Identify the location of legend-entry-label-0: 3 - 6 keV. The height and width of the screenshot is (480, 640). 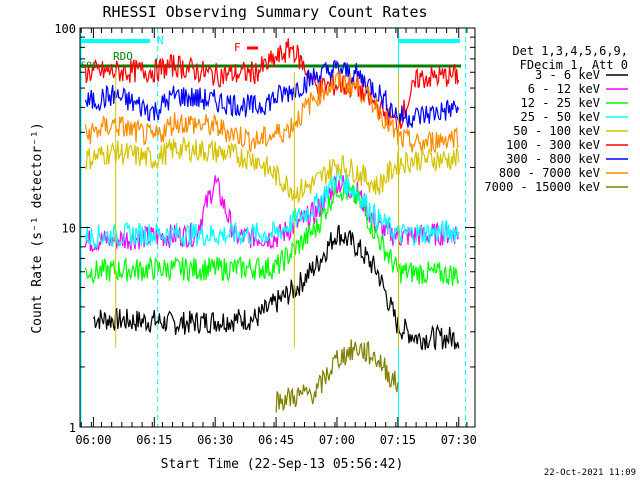
(567, 75).